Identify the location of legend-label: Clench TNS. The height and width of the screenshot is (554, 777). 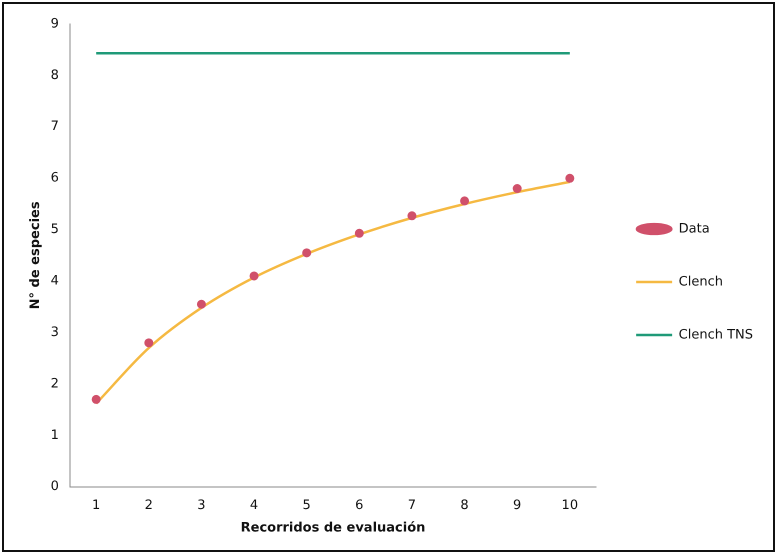
(716, 334).